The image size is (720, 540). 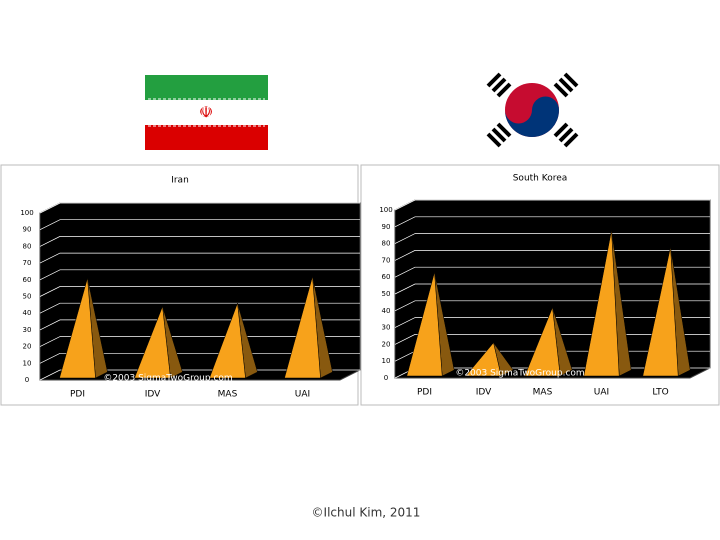 I want to click on iran-flag: ☫, so click(x=206, y=112).